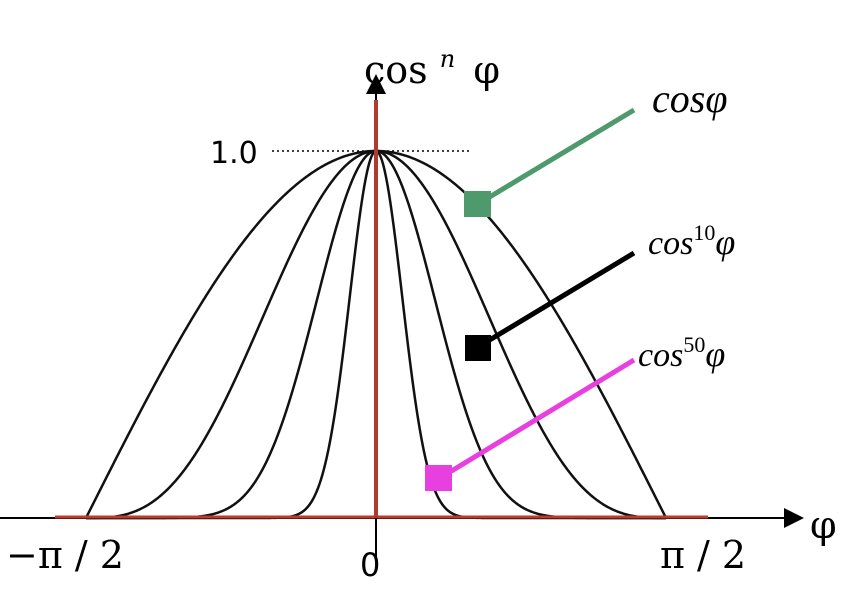  I want to click on callout-cos50-label: cos50φ, so click(681, 353).